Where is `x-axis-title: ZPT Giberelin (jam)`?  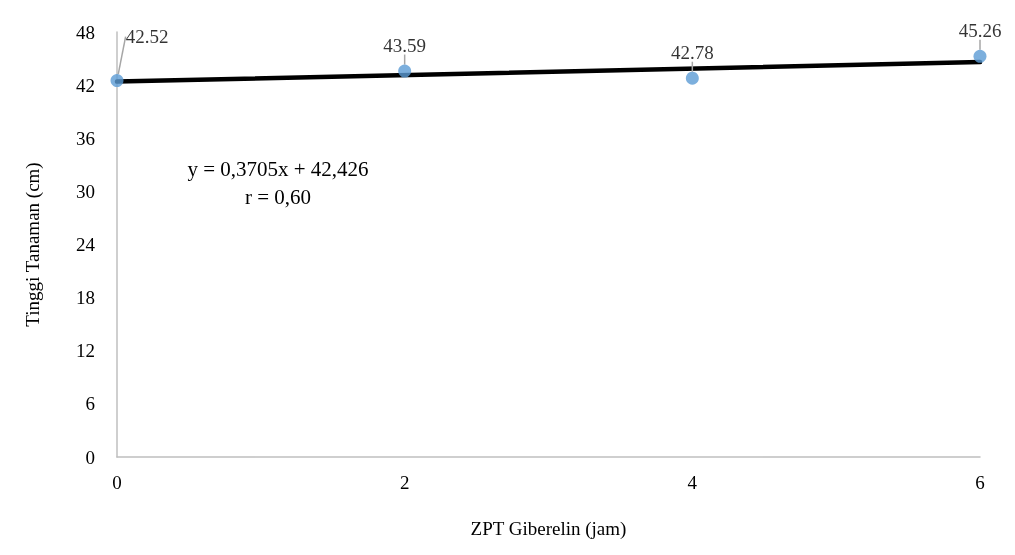
x-axis-title: ZPT Giberelin (jam) is located at coordinates (548, 529).